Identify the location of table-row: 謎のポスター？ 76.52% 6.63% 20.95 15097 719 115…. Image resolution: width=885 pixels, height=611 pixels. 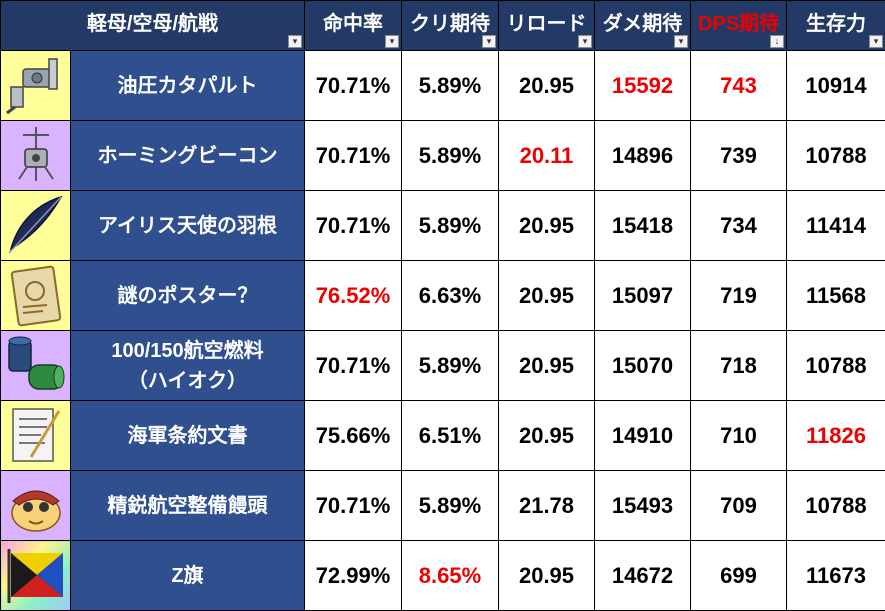
(442, 295).